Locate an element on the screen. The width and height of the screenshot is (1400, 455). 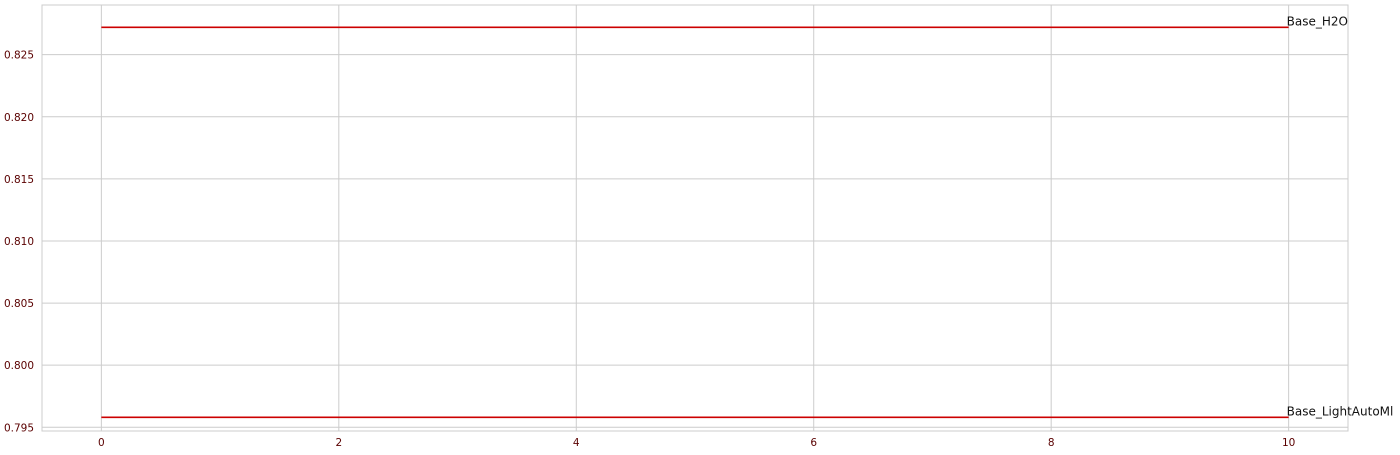
x-tick-label: 4 is located at coordinates (576, 443).